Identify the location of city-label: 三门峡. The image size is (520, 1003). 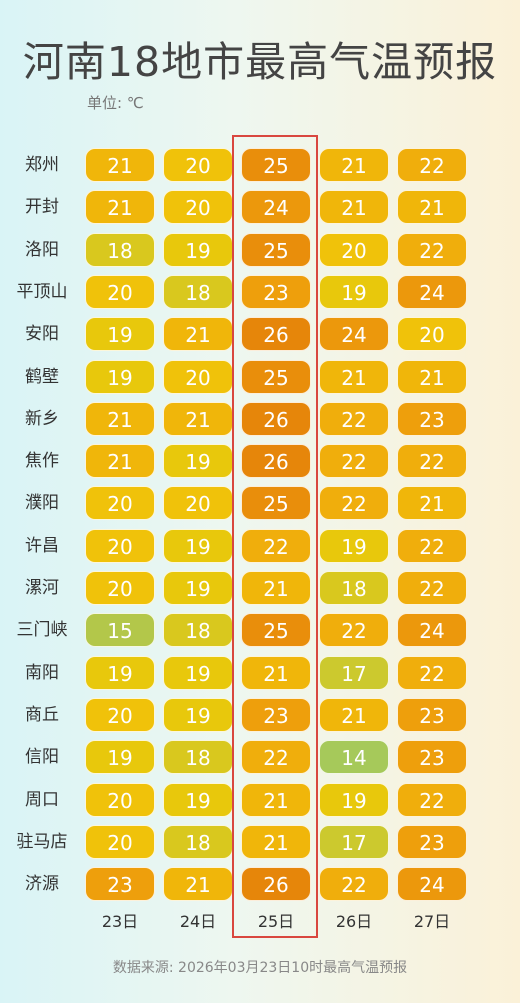
(42, 630).